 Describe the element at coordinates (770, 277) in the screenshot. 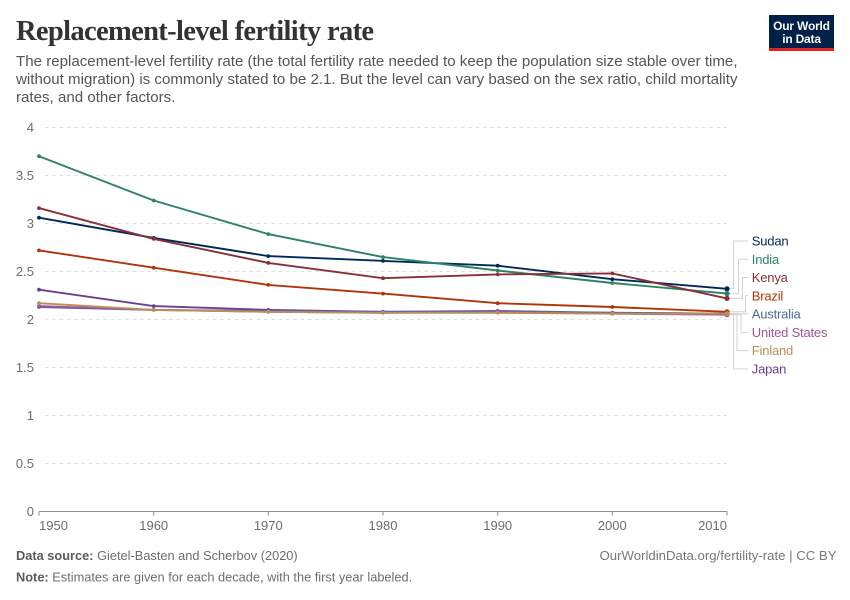

I see `svg-text: Kenya` at that location.